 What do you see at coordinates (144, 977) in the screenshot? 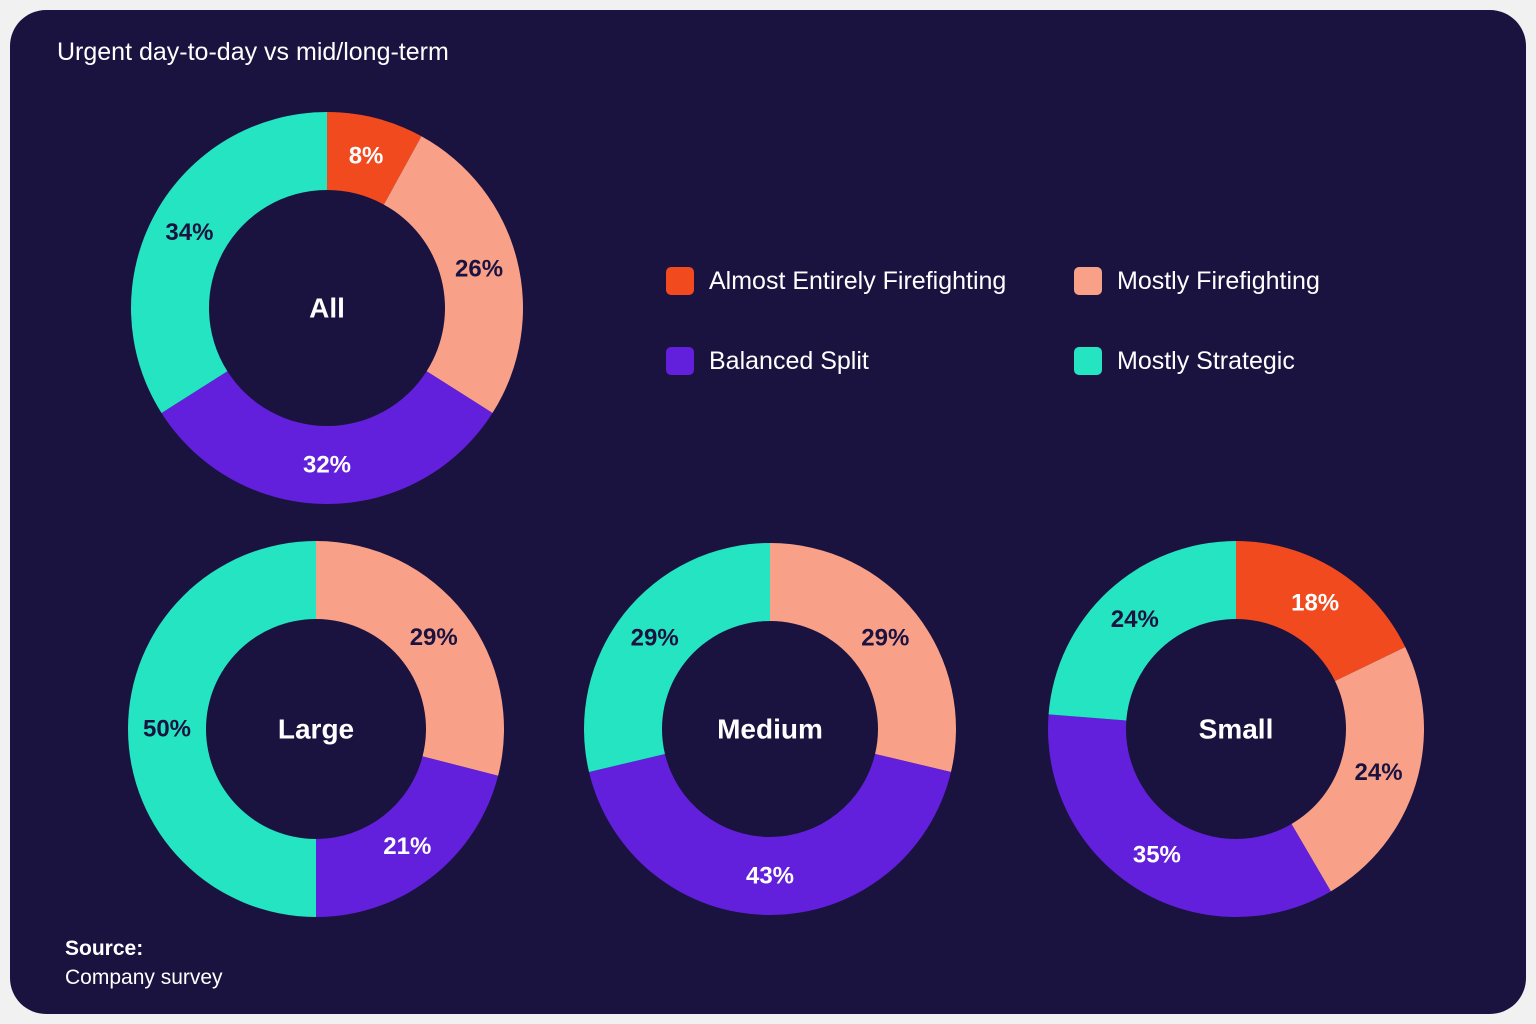
I see `source-text: Company survey` at bounding box center [144, 977].